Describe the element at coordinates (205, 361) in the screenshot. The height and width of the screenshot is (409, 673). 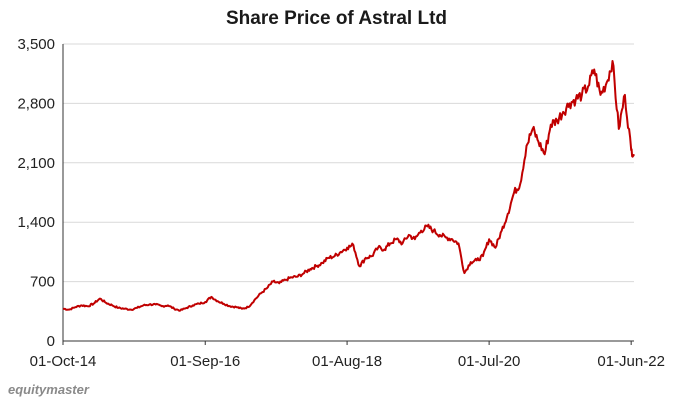
I see `x-tick-label: 01-Sep-16` at that location.